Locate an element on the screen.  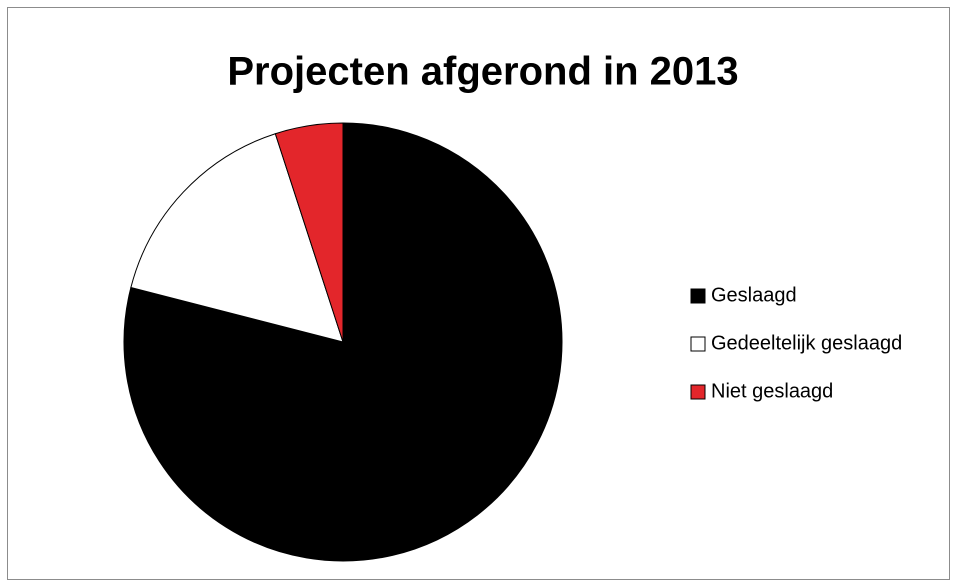
legend-label: Geslaagd is located at coordinates (754, 295).